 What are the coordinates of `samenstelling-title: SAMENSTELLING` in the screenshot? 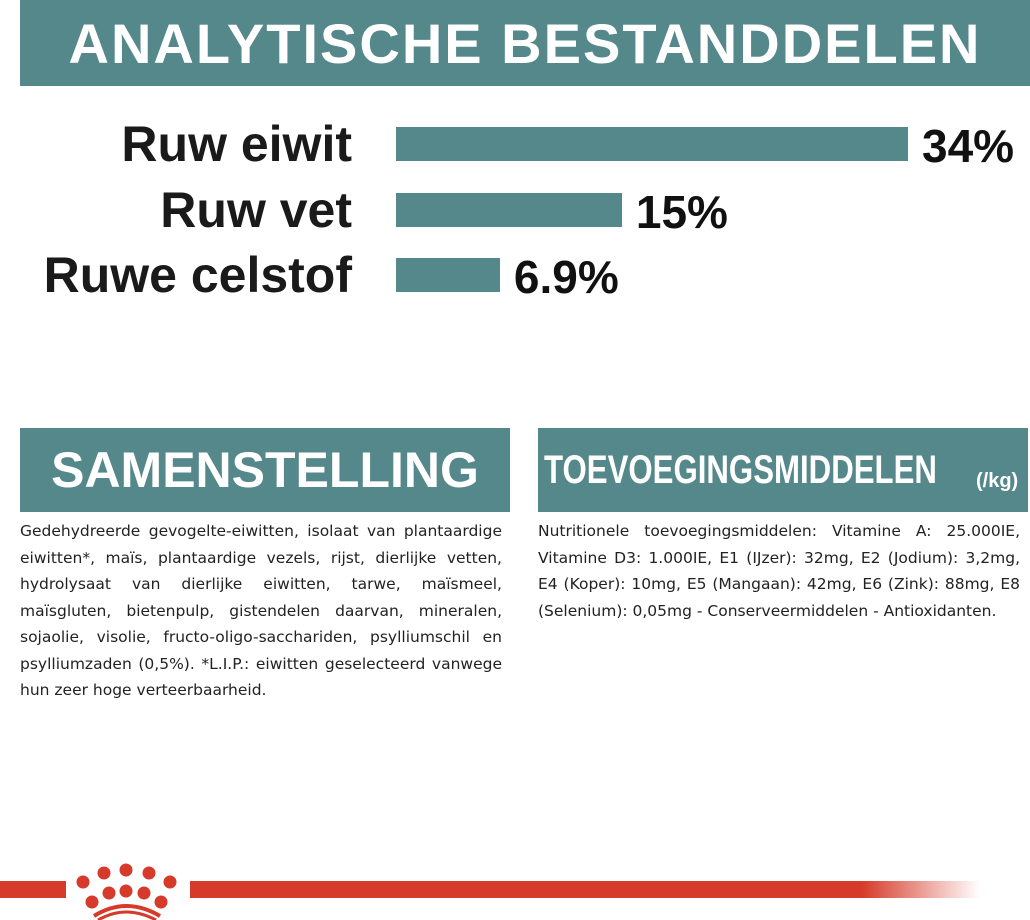 It's located at (265, 470).